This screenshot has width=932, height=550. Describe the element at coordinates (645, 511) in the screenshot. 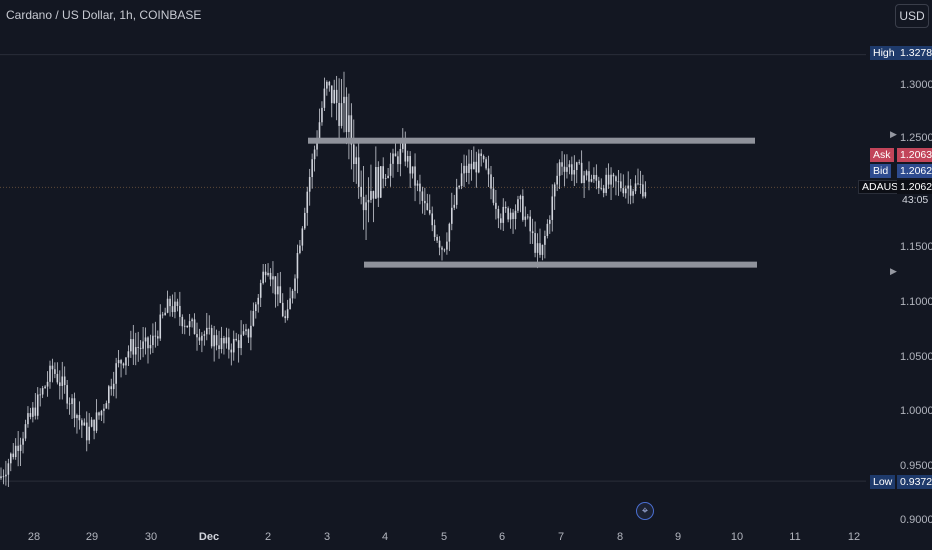

I see `scroll-to-realtime-icon: ⌖` at that location.